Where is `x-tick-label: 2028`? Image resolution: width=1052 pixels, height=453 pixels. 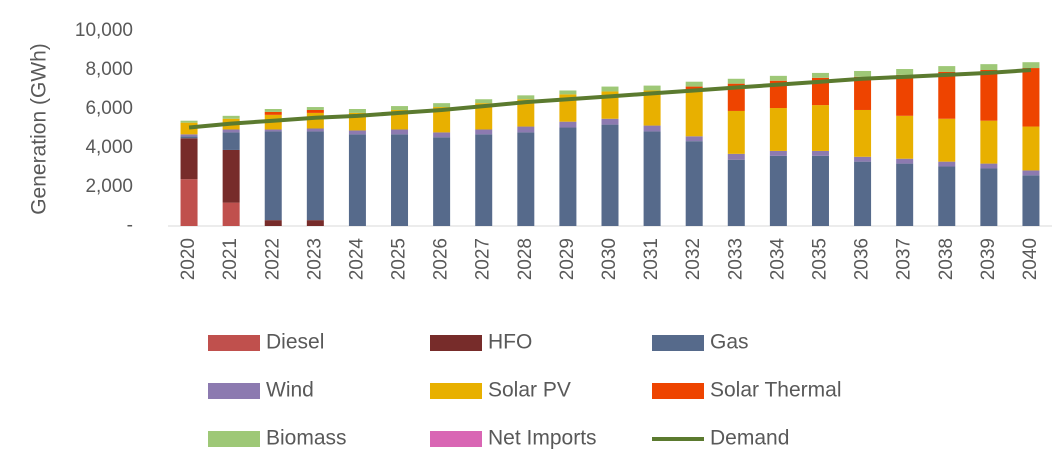
x-tick-label: 2028 is located at coordinates (525, 259).